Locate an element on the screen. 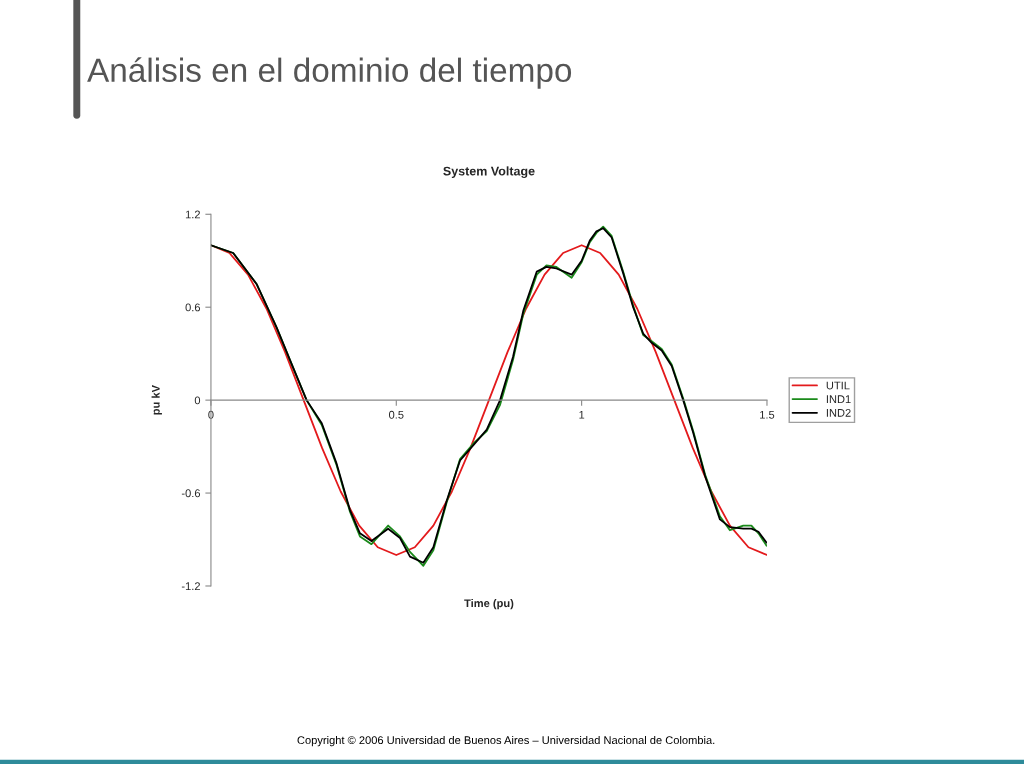 Image resolution: width=1024 pixels, height=768 pixels. y-tick-label: -0.6 is located at coordinates (191, 493).